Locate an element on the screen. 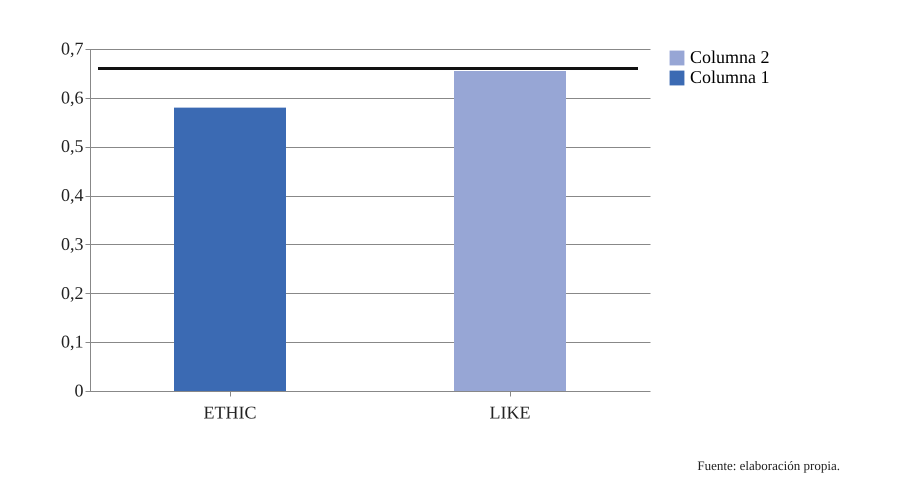  y-tick-label: 0,2 is located at coordinates (72, 292).